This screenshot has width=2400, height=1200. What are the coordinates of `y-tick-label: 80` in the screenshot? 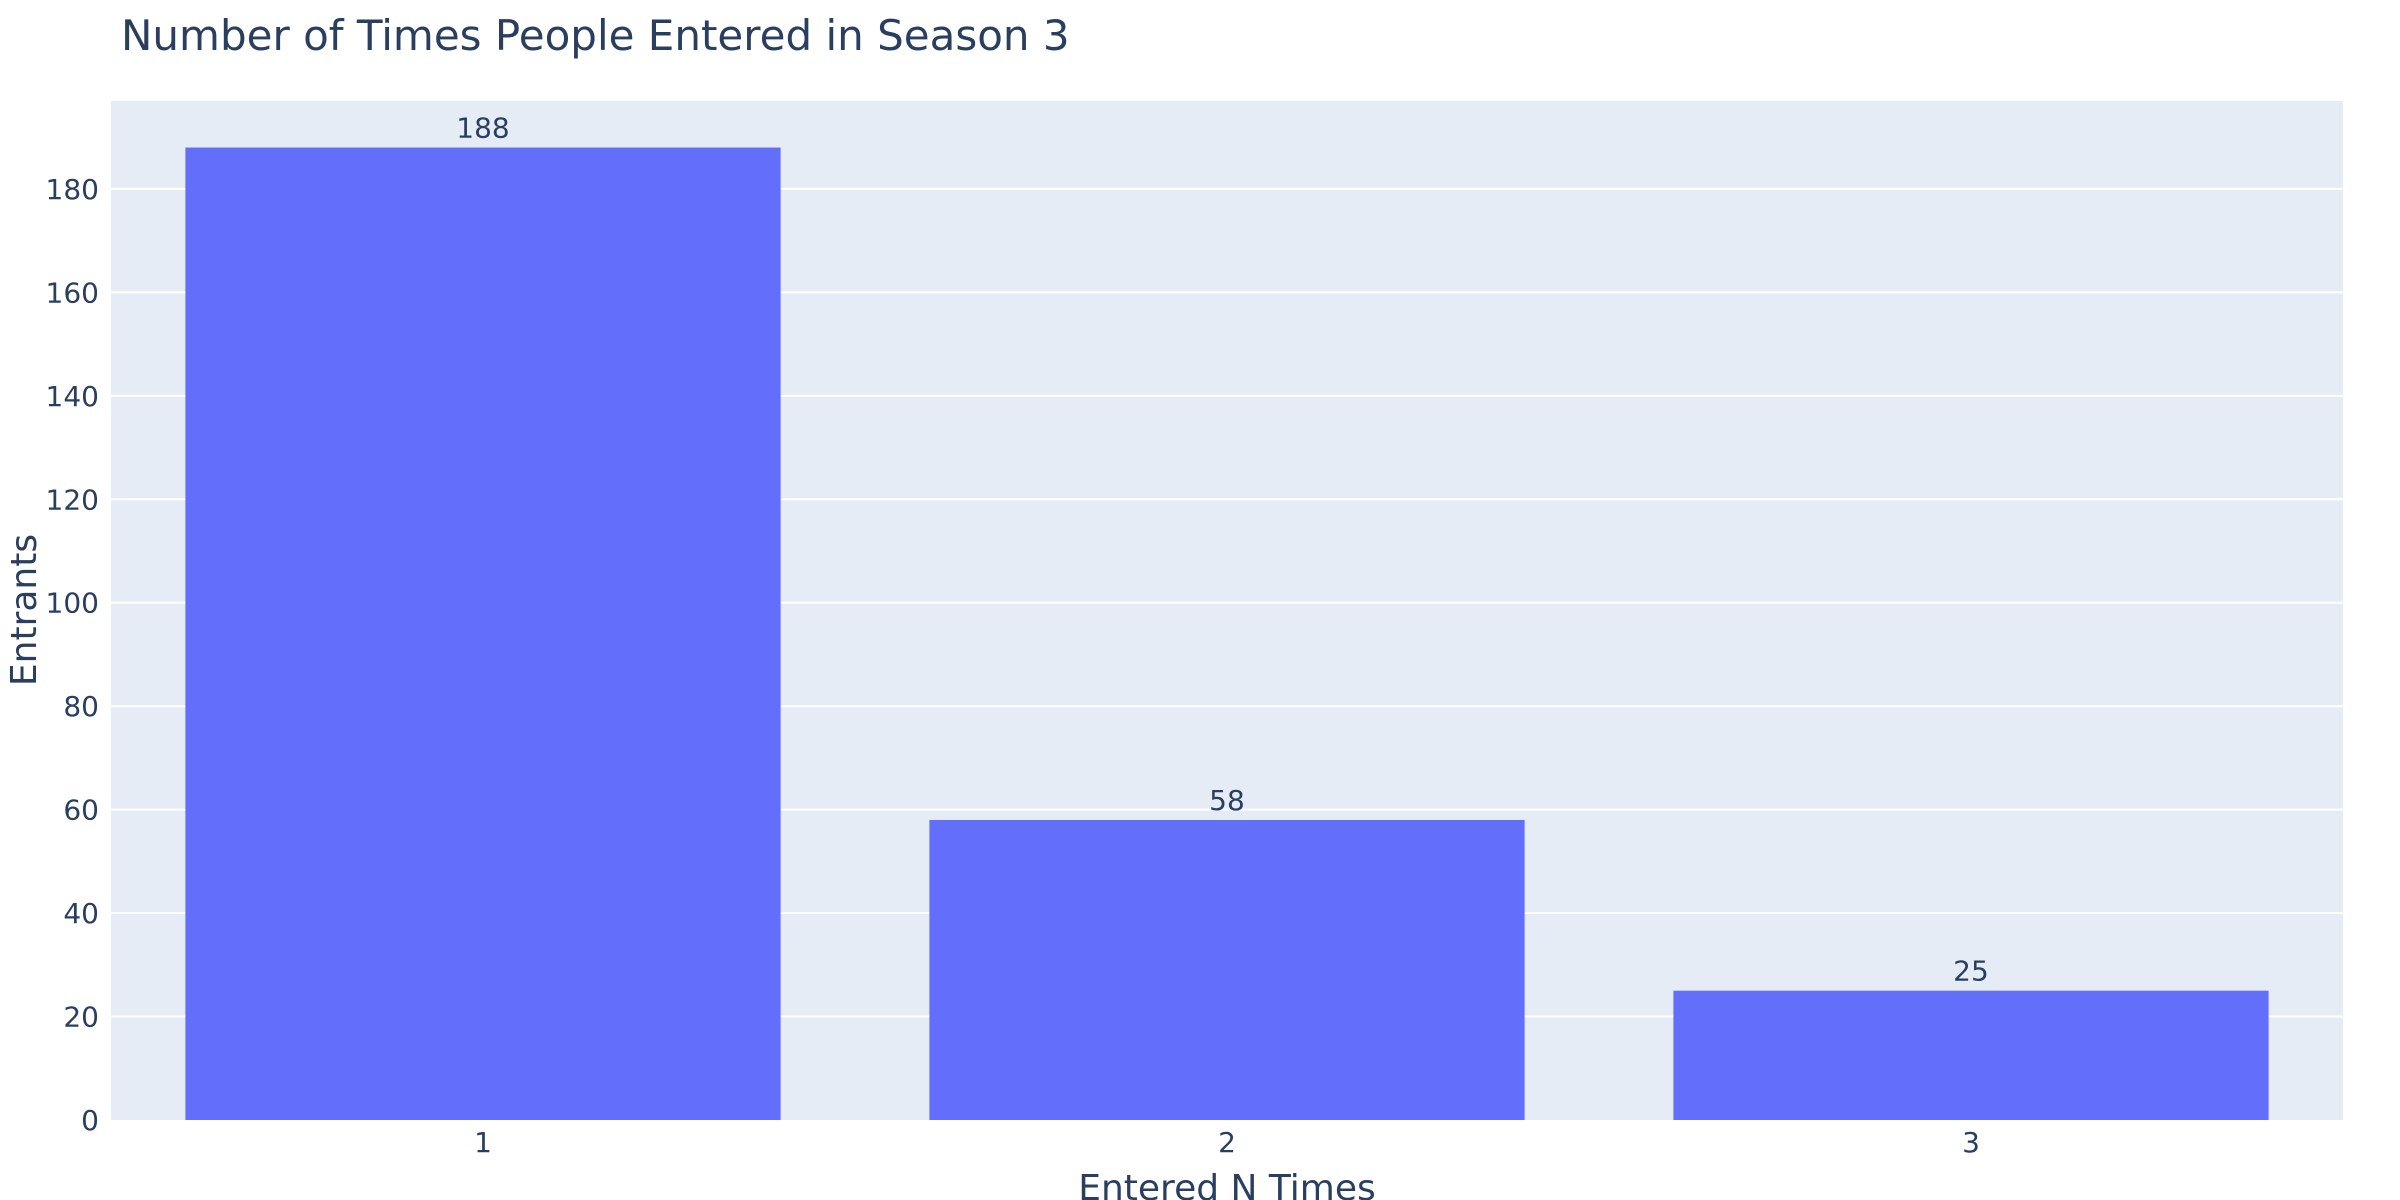 It's located at (81, 706).